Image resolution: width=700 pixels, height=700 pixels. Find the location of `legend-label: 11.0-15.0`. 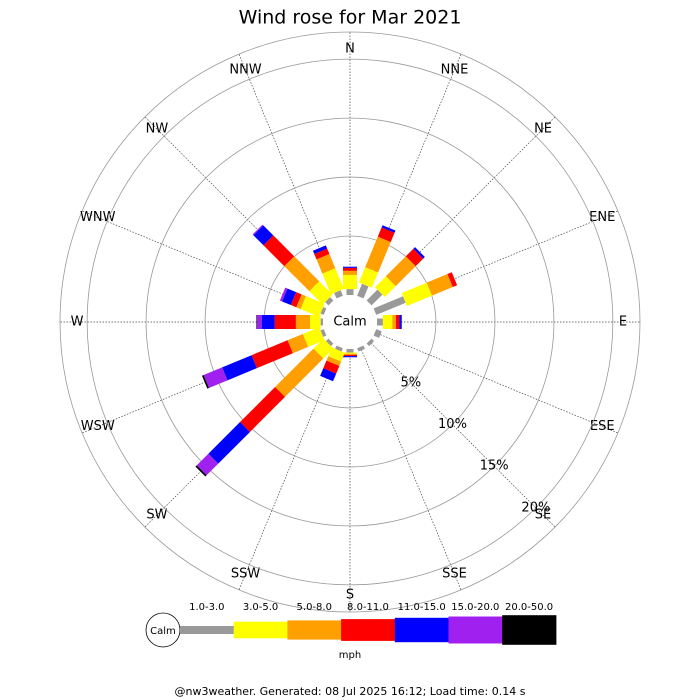

legend-label: 11.0-15.0 is located at coordinates (422, 607).